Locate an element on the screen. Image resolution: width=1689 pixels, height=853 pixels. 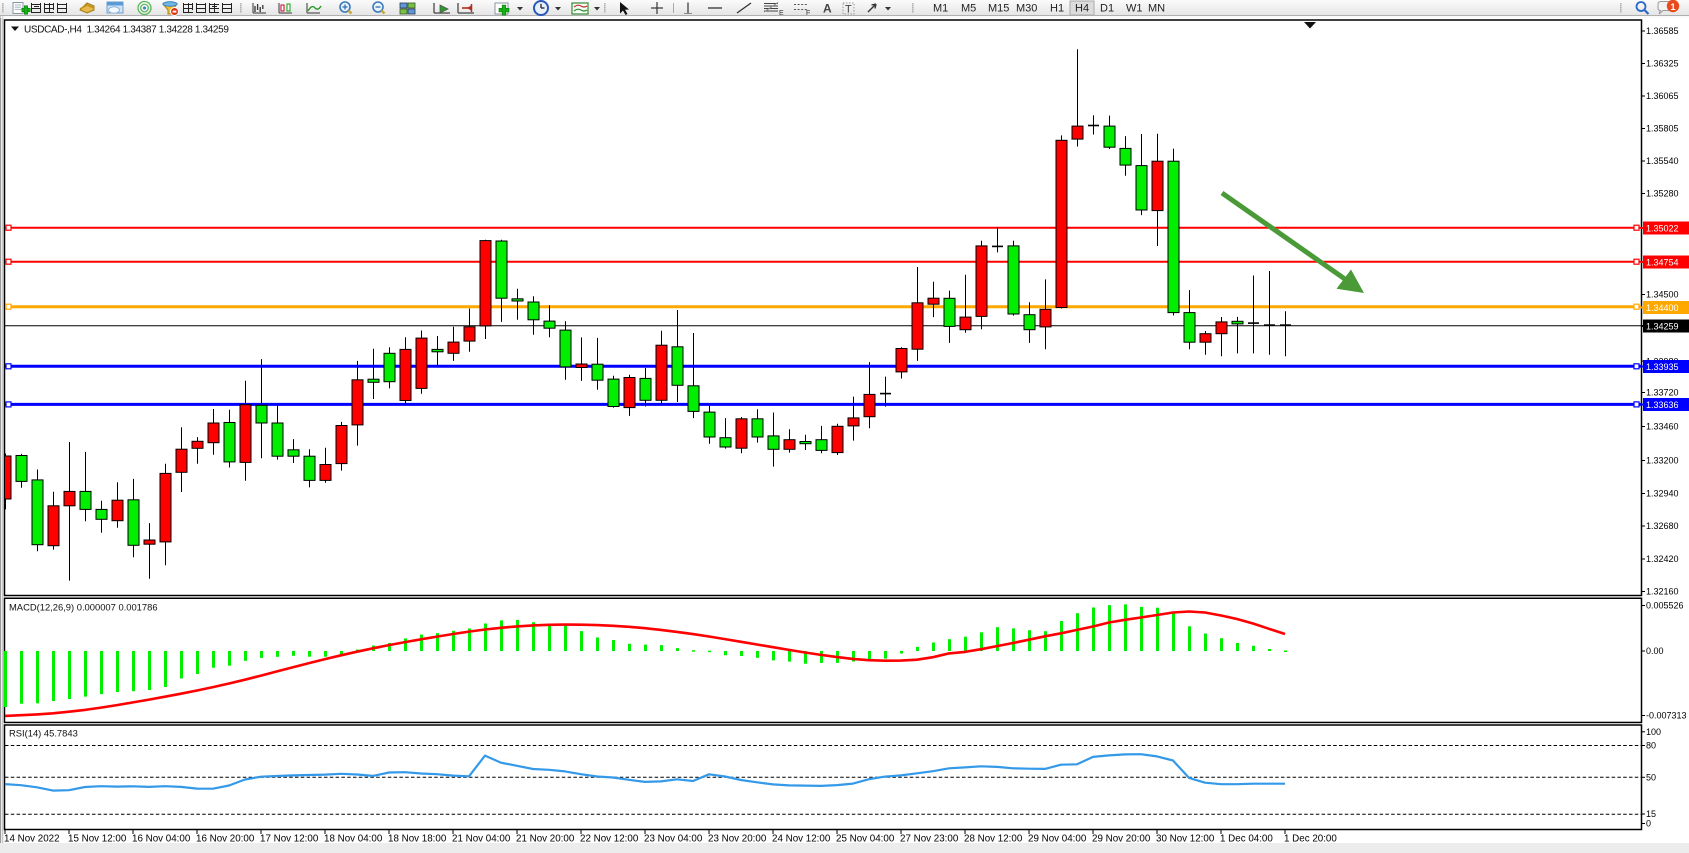
svg-text: 29 Nov 20:00 is located at coordinates (1121, 839).